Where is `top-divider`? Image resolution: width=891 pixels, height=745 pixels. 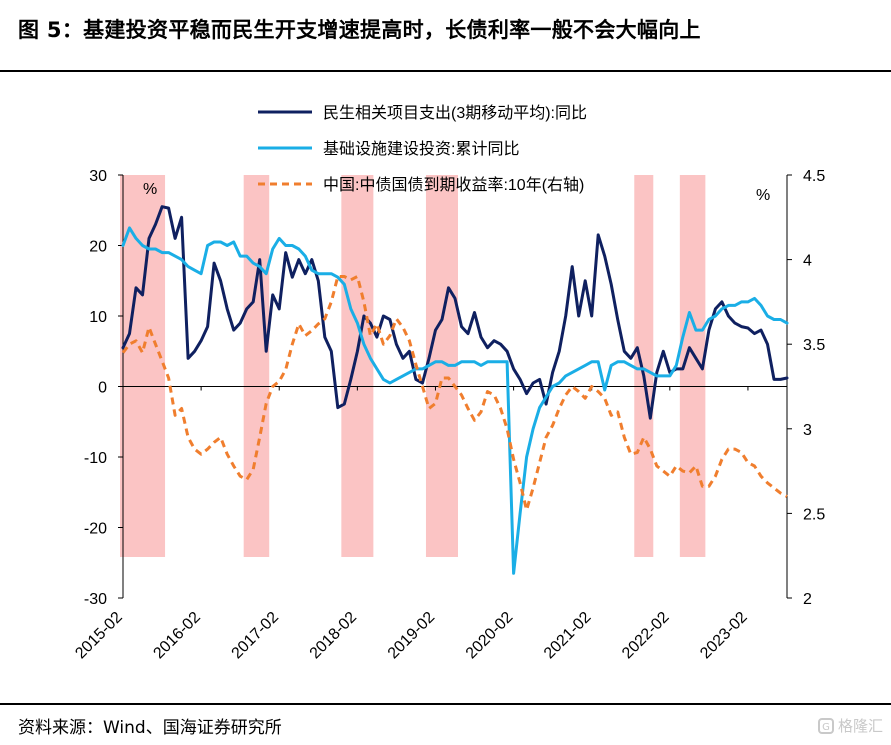
top-divider is located at coordinates (445, 71).